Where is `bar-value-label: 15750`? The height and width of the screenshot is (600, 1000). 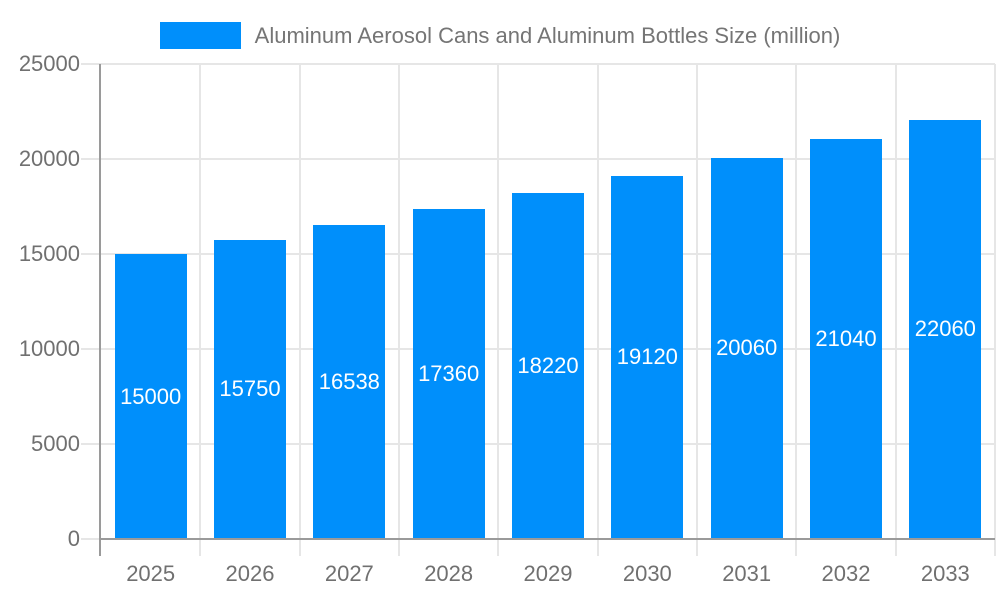
bar-value-label: 15750 is located at coordinates (250, 389).